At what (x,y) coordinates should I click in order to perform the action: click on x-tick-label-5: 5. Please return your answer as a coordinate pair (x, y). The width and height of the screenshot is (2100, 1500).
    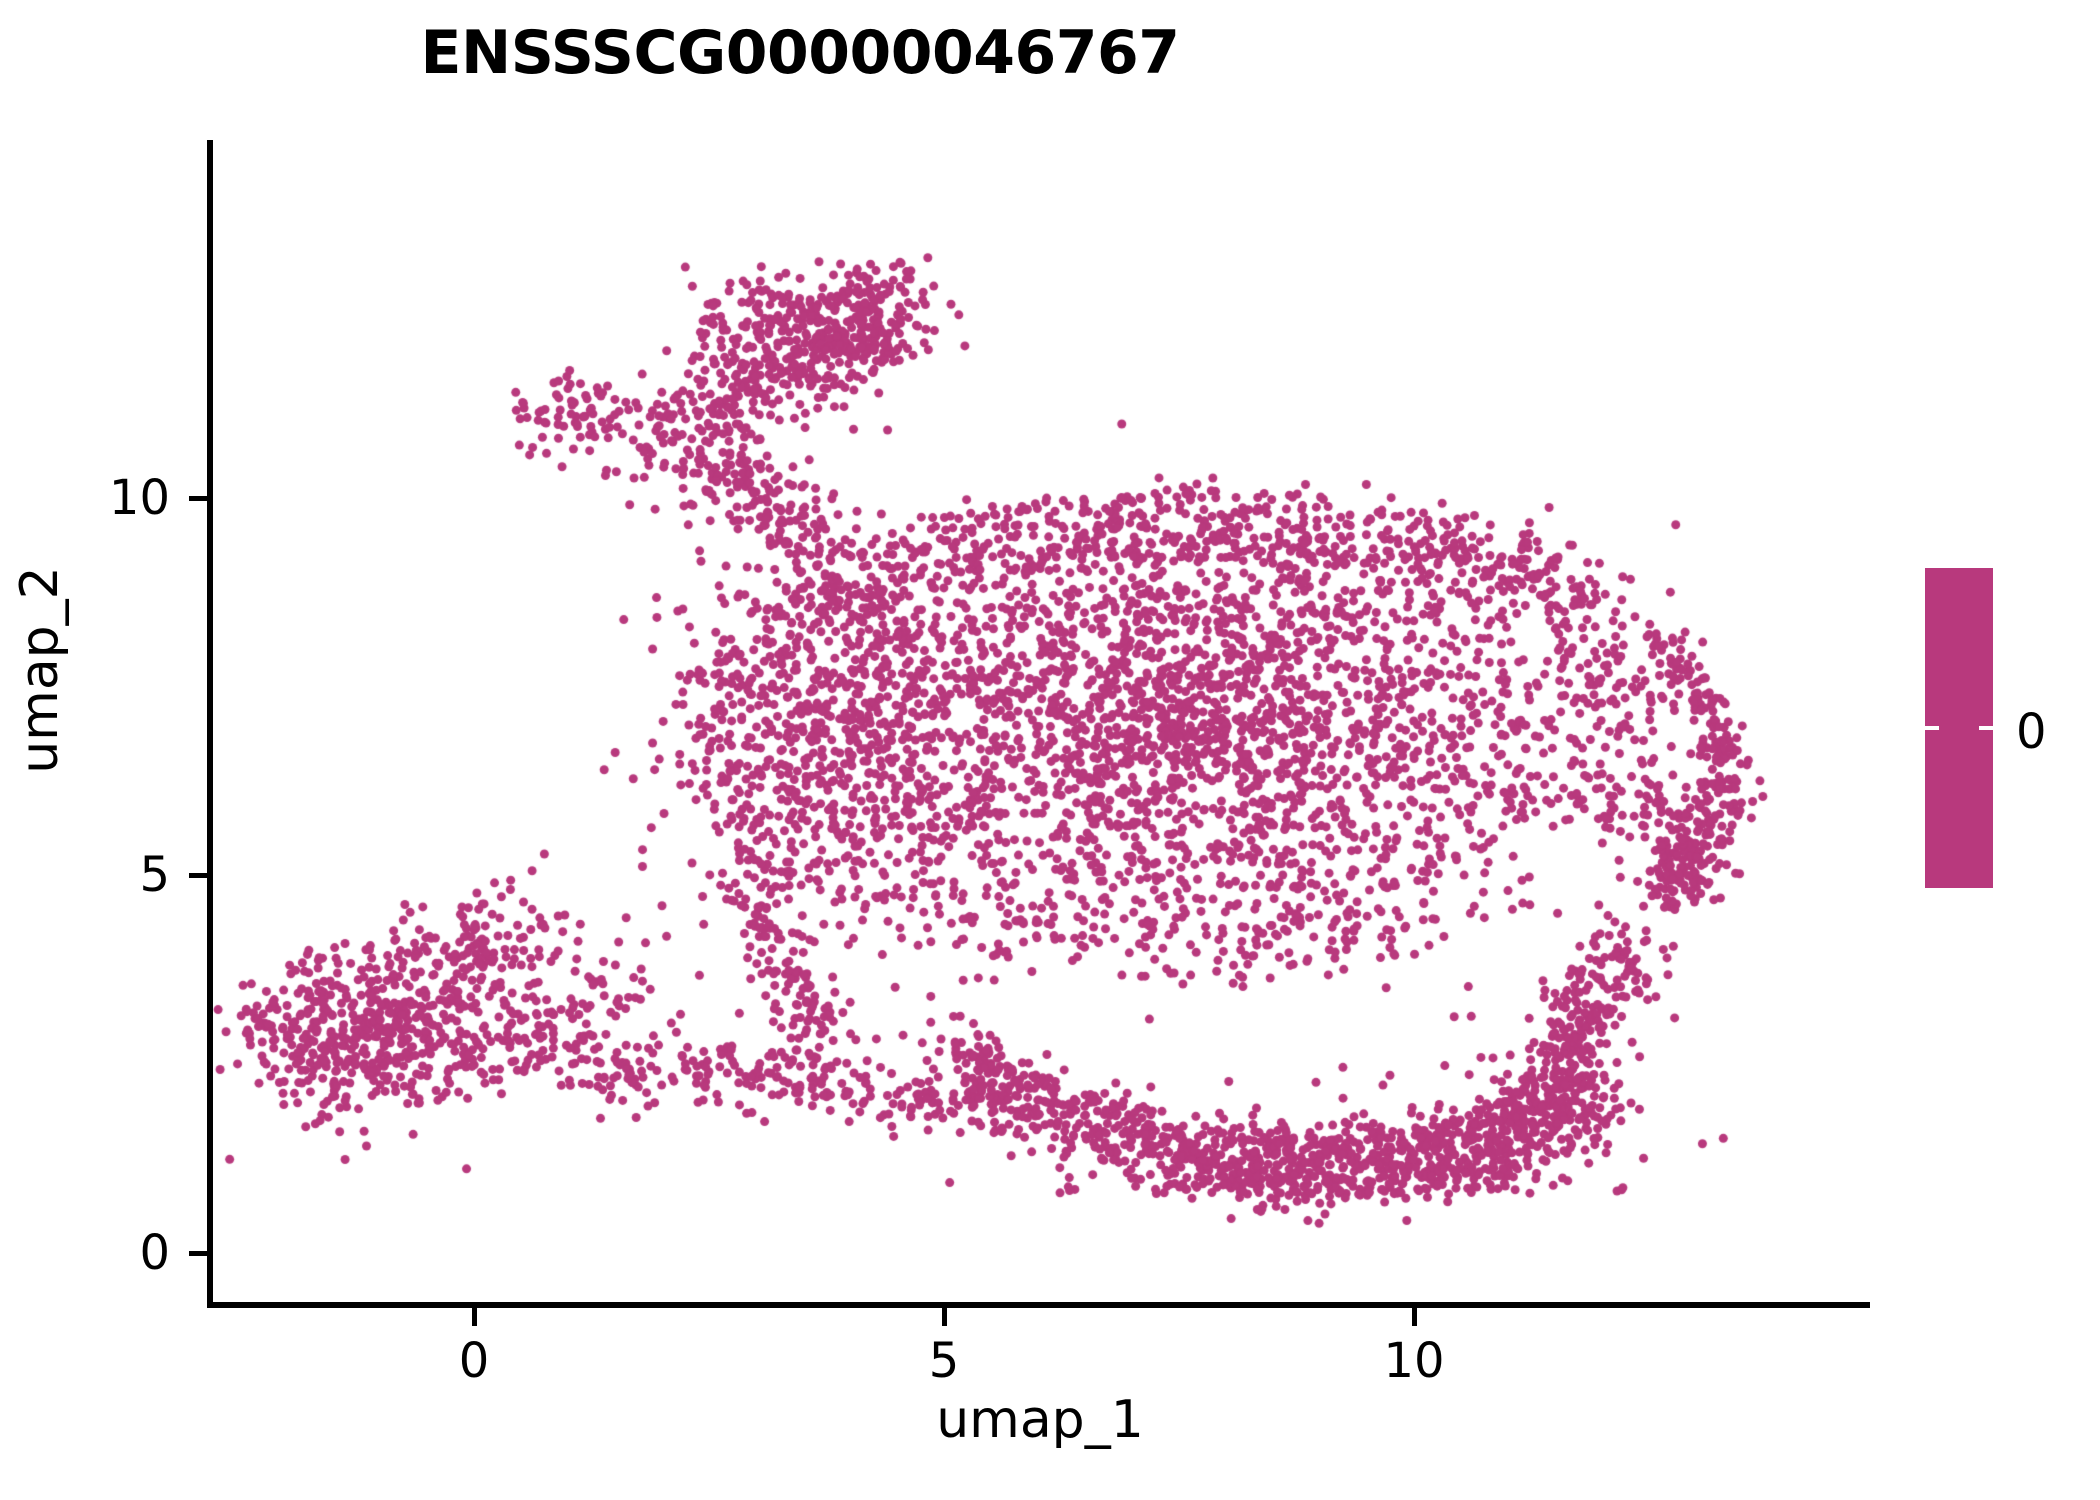
    Looking at the image, I should click on (944, 1361).